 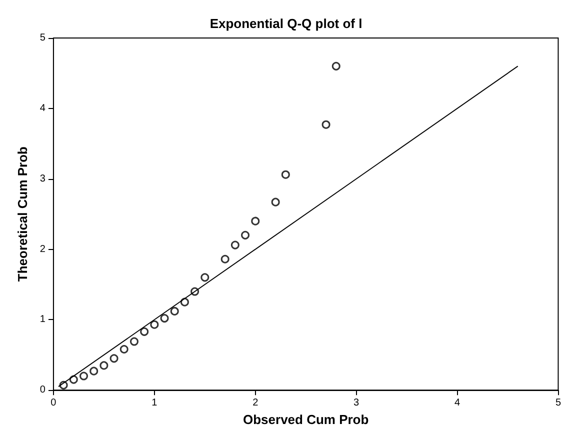 What do you see at coordinates (43, 108) in the screenshot?
I see `y-tick-label: 4` at bounding box center [43, 108].